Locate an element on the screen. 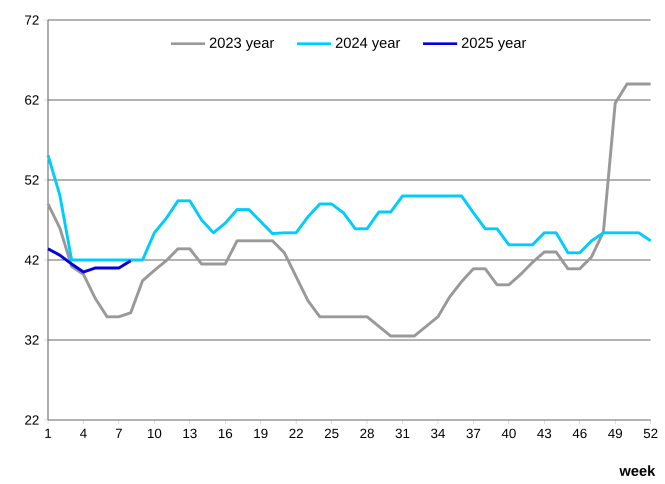  x-tick-label: 31 is located at coordinates (403, 433).